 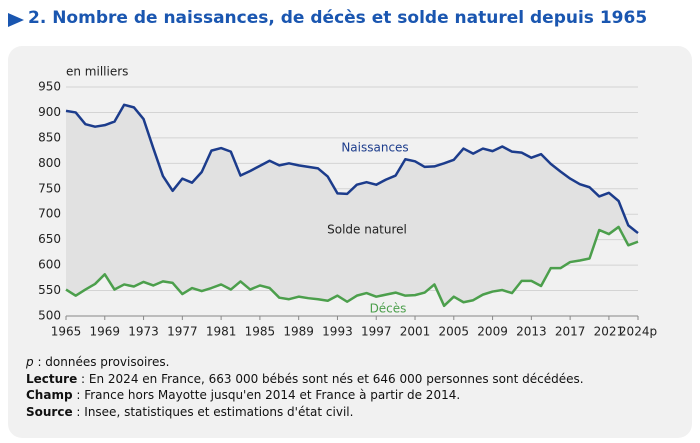 I want to click on y-tick-label: 700, so click(x=49, y=214).